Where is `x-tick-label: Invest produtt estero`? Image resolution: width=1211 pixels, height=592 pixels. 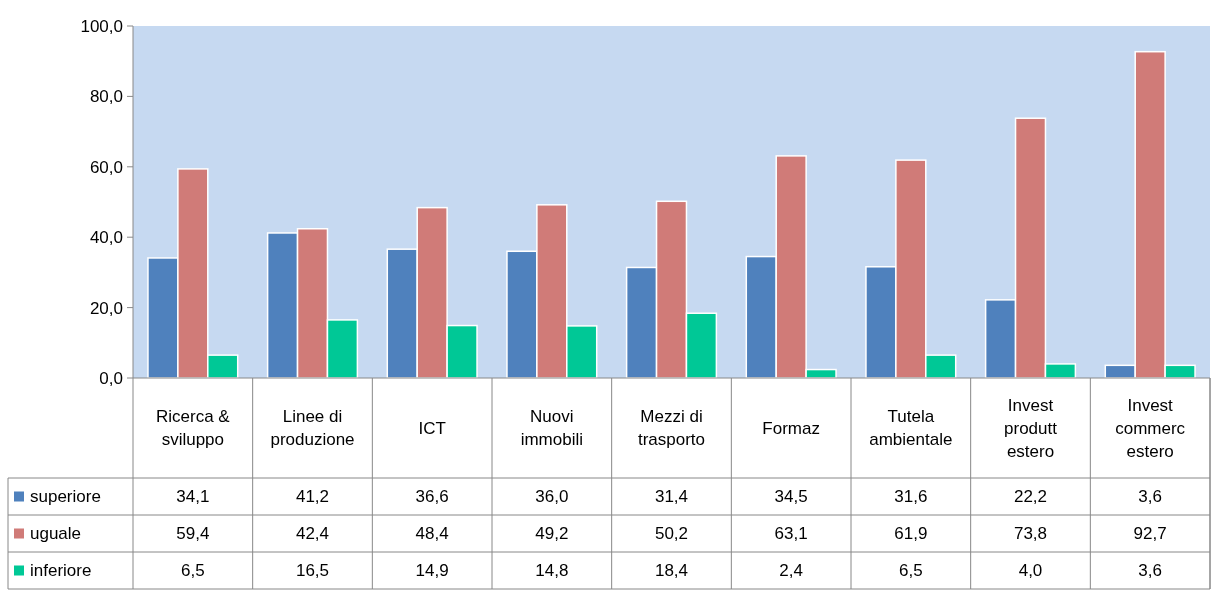 x-tick-label: Invest produtt estero is located at coordinates (1031, 428).